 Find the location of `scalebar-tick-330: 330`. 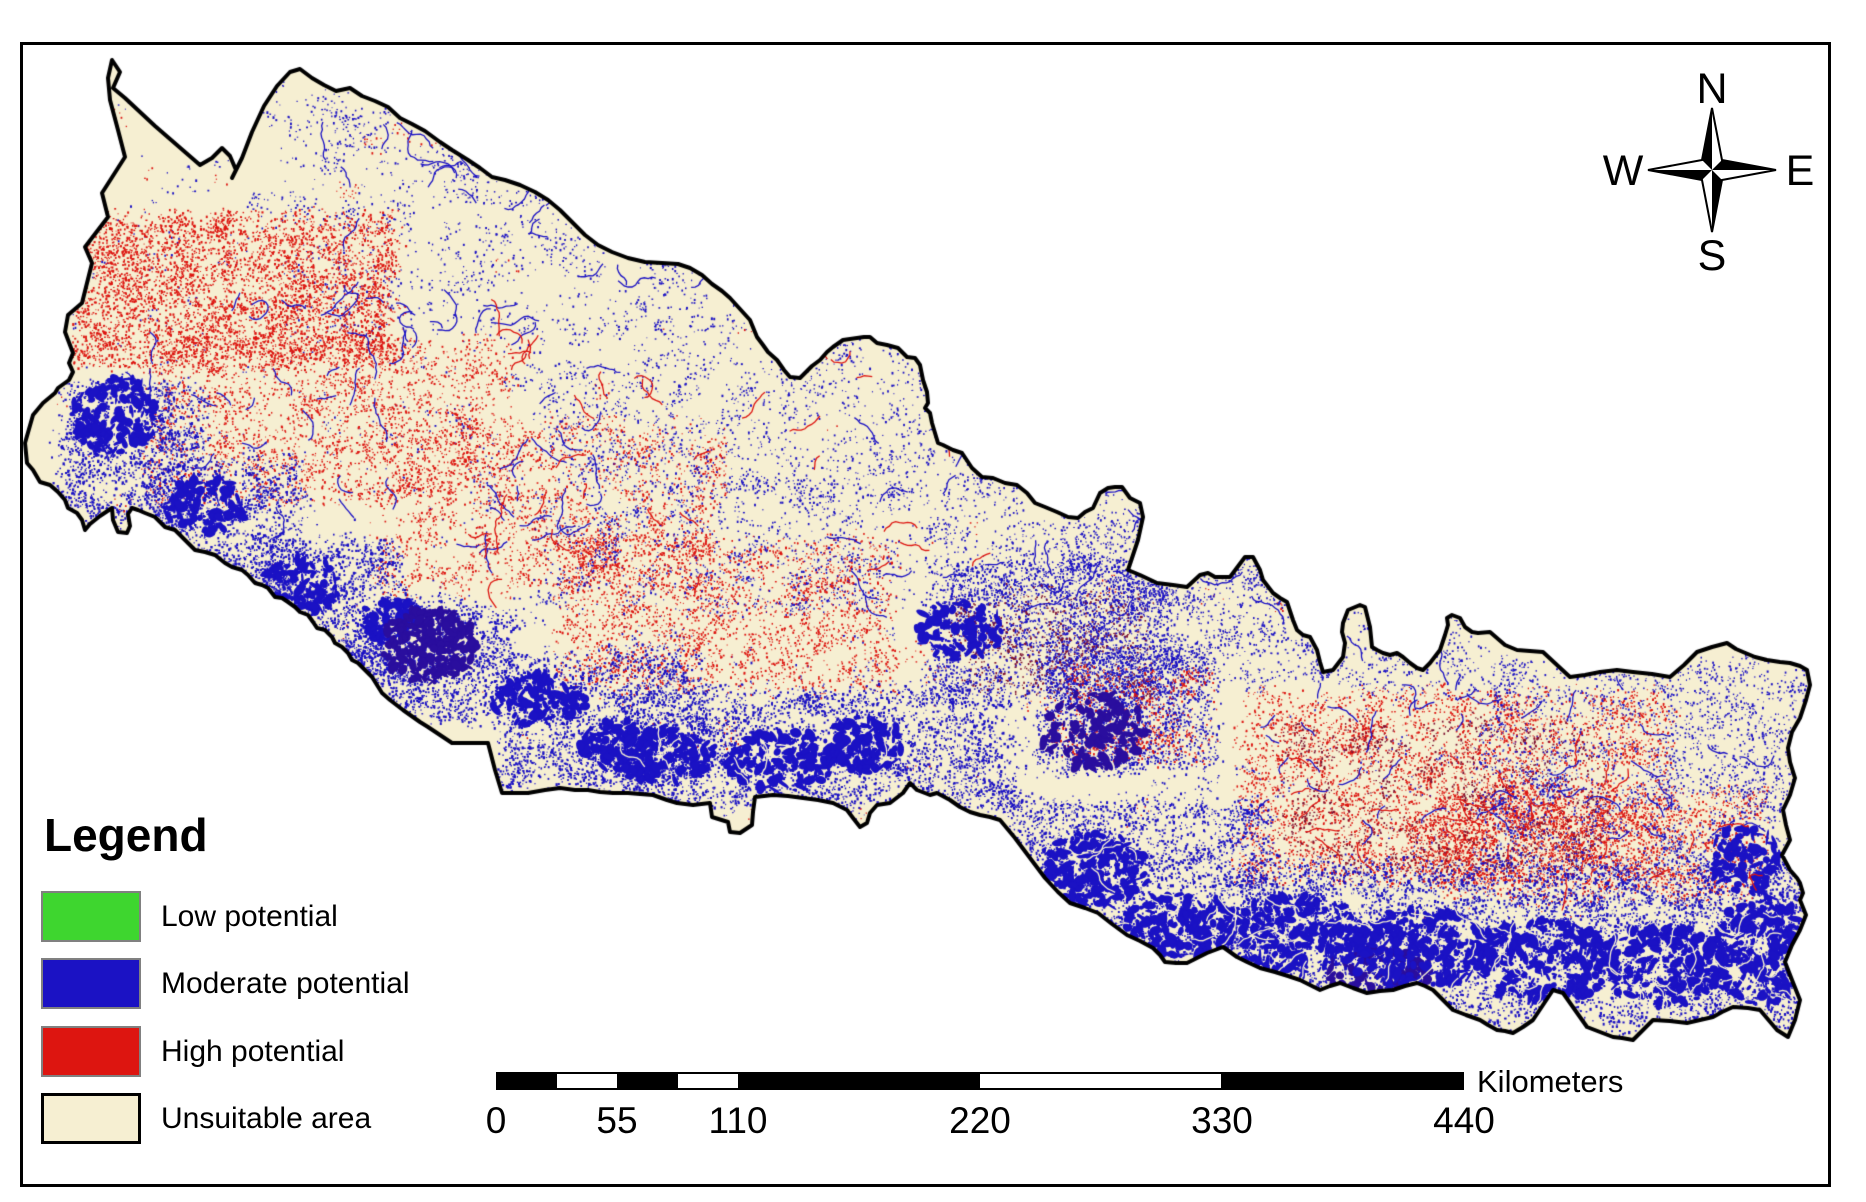

scalebar-tick-330: 330 is located at coordinates (1222, 1120).